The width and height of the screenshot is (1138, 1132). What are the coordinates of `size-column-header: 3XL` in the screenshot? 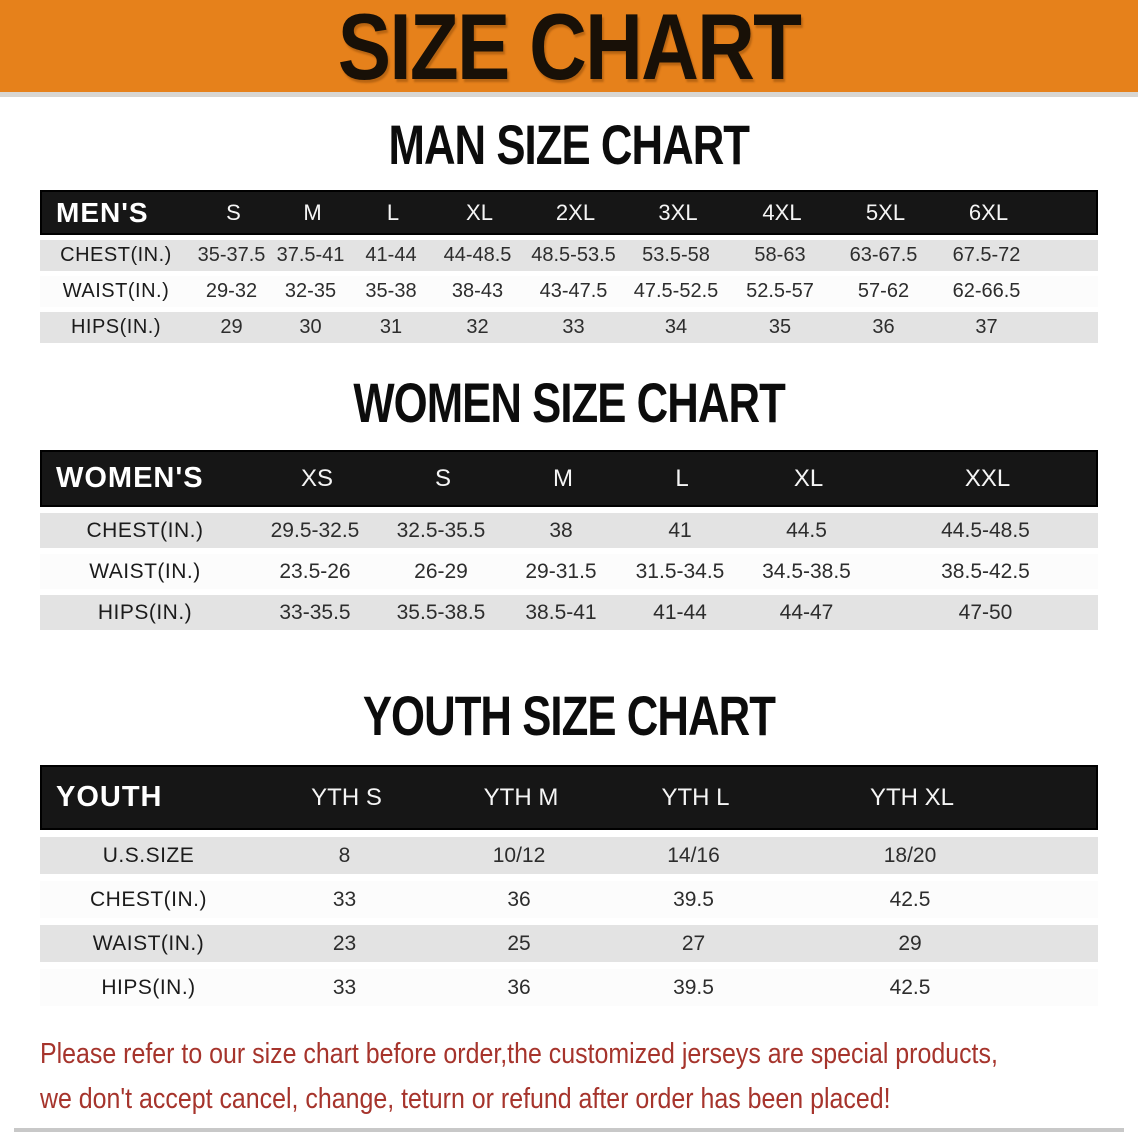 It's located at (678, 212).